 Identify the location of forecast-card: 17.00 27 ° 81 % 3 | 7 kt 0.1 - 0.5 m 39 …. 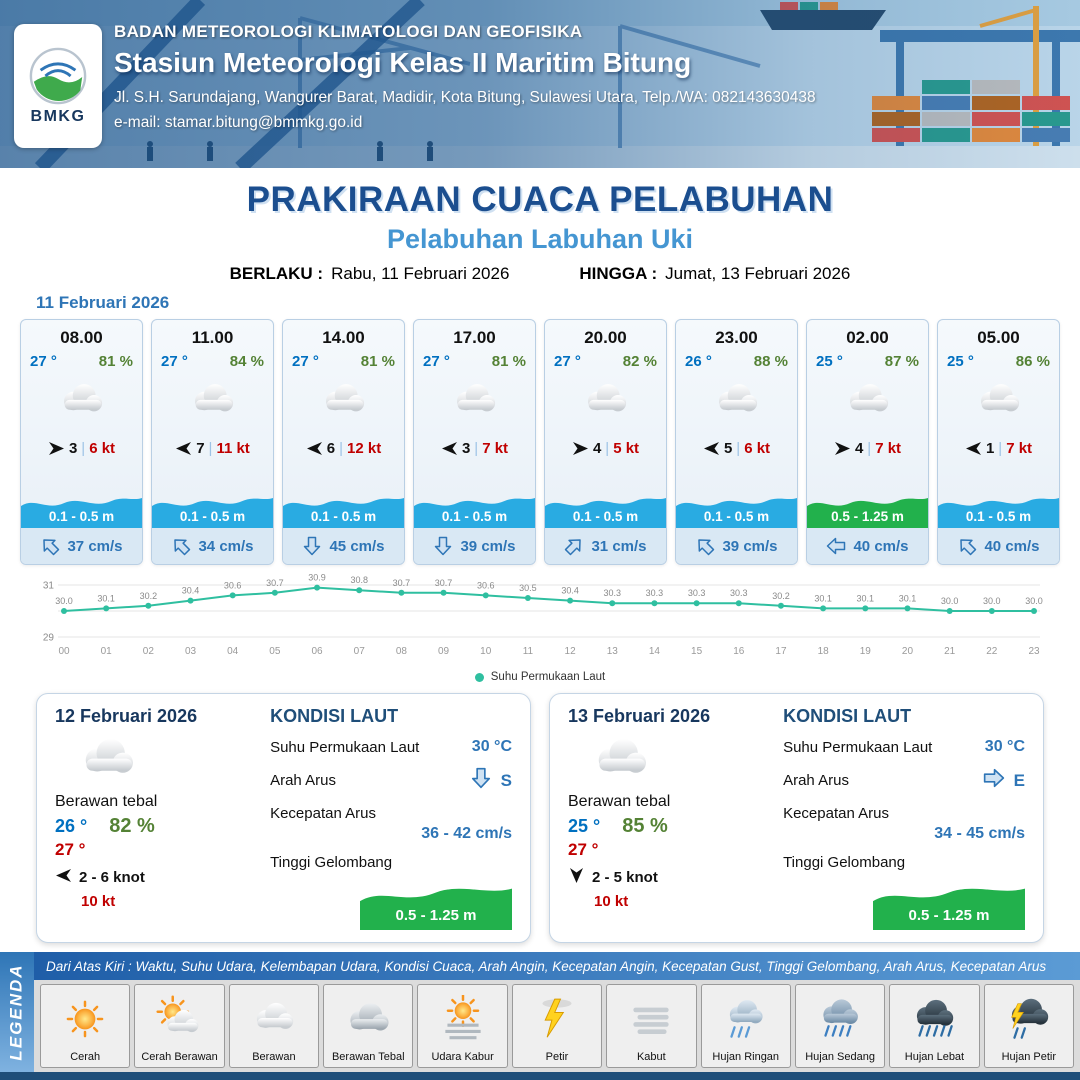
(474, 442).